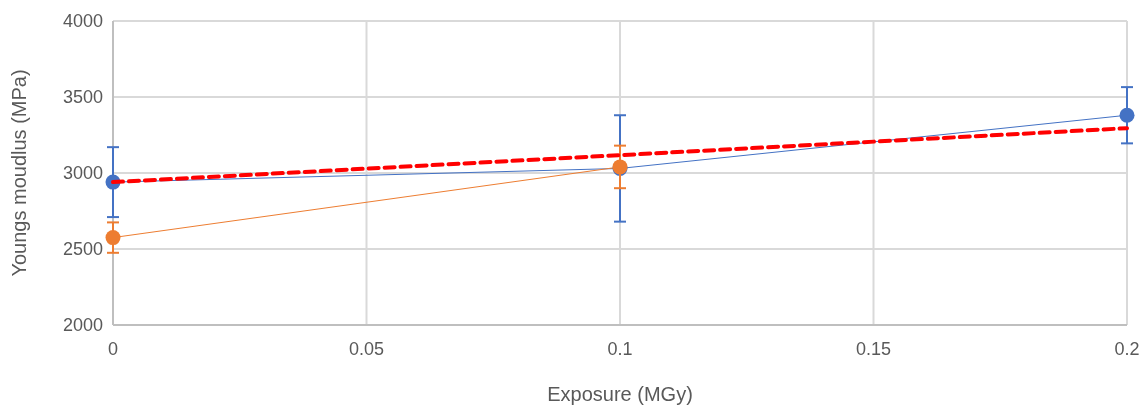  I want to click on x-axis-title: Exposure (MGy), so click(620, 394).